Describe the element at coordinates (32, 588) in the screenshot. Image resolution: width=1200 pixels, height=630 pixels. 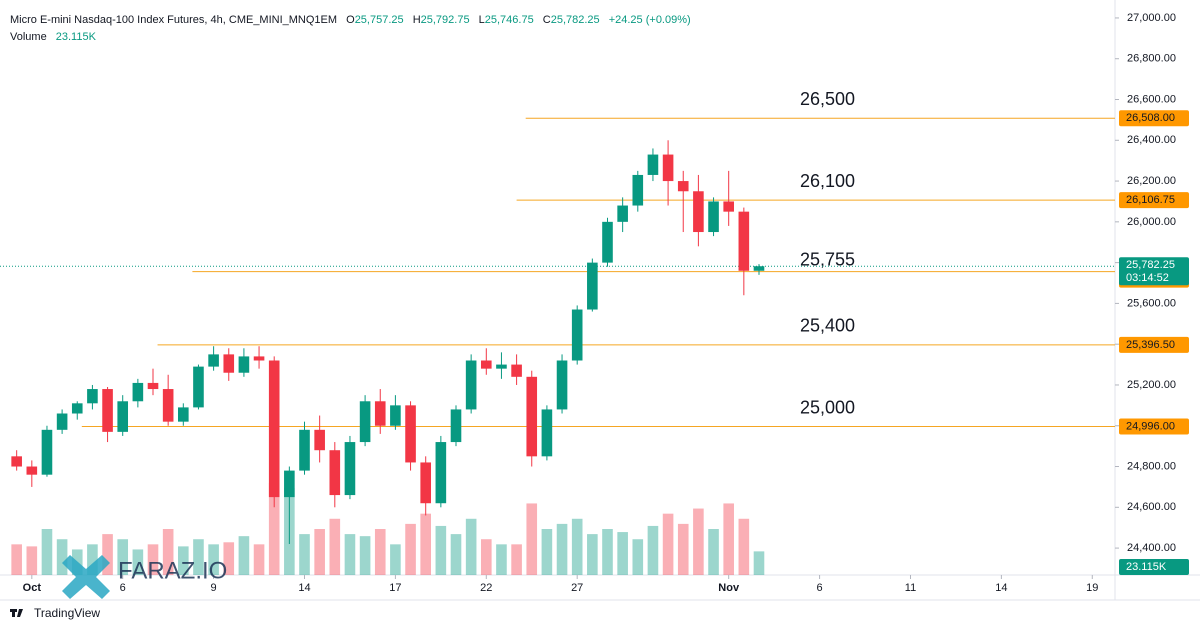
I see `x-tick-label: Oct` at that location.